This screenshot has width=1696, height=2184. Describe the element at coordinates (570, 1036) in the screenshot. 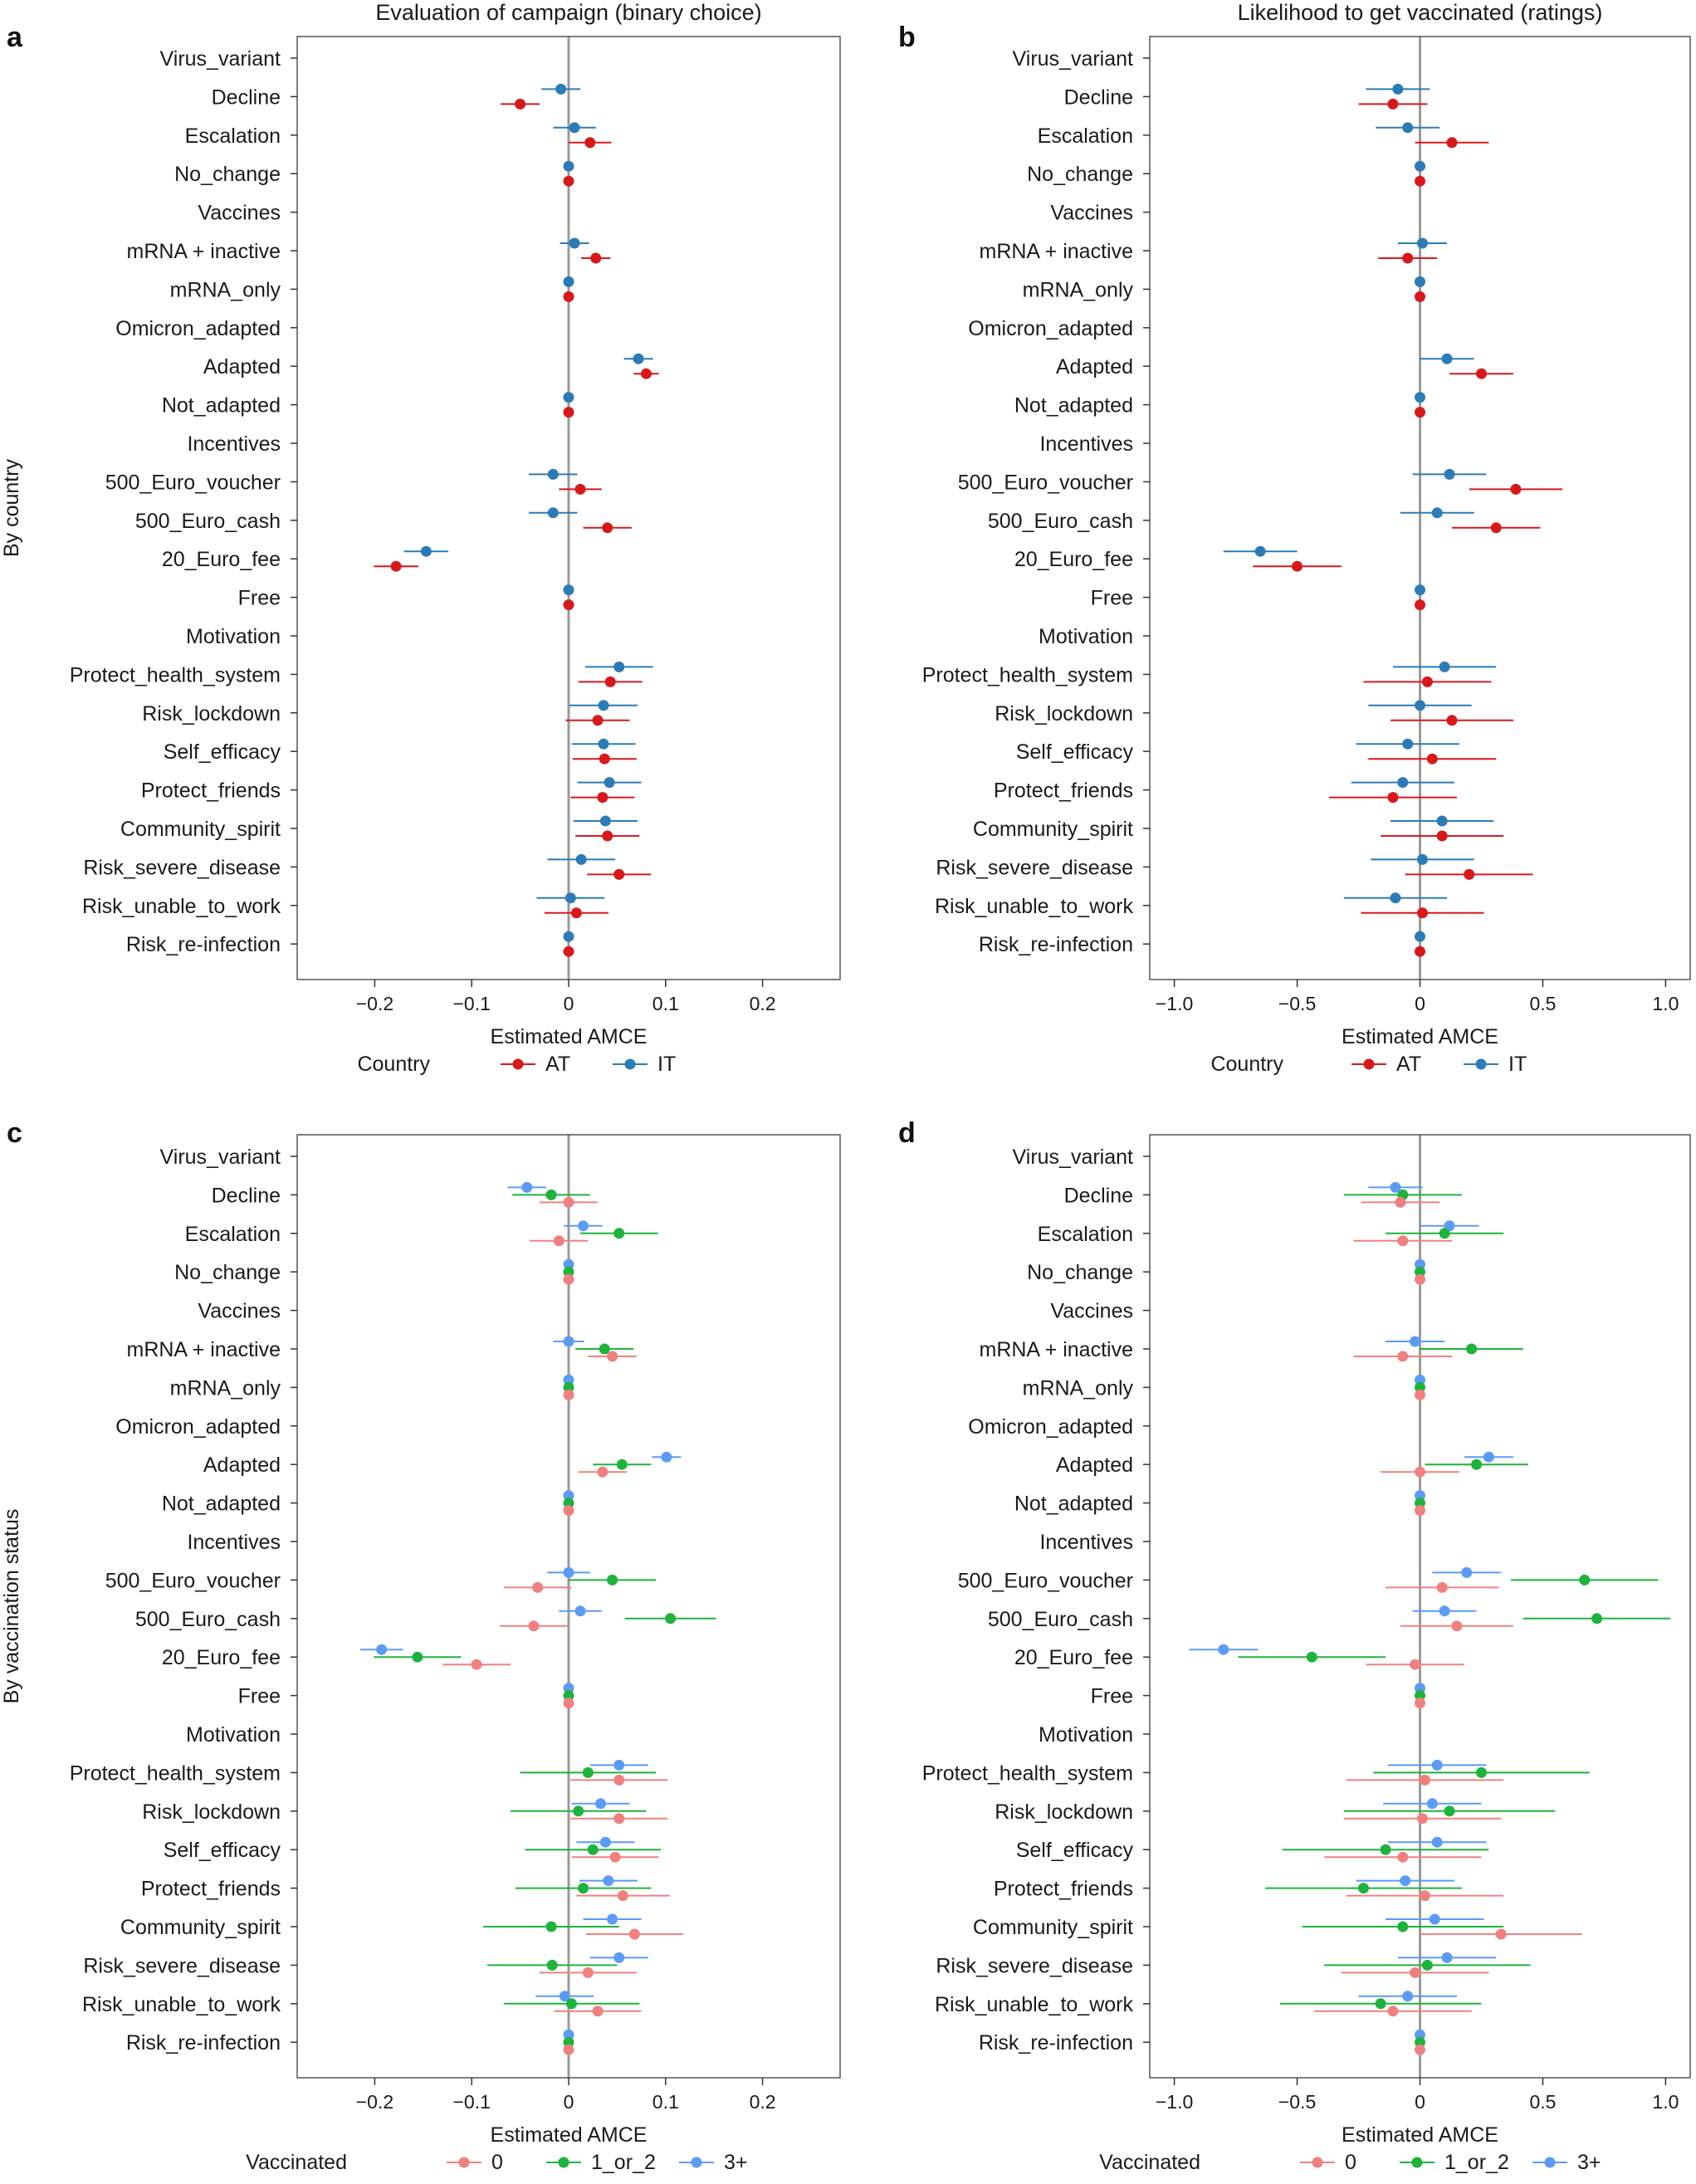

I see `x-axis-label: Estimated AMCE` at that location.